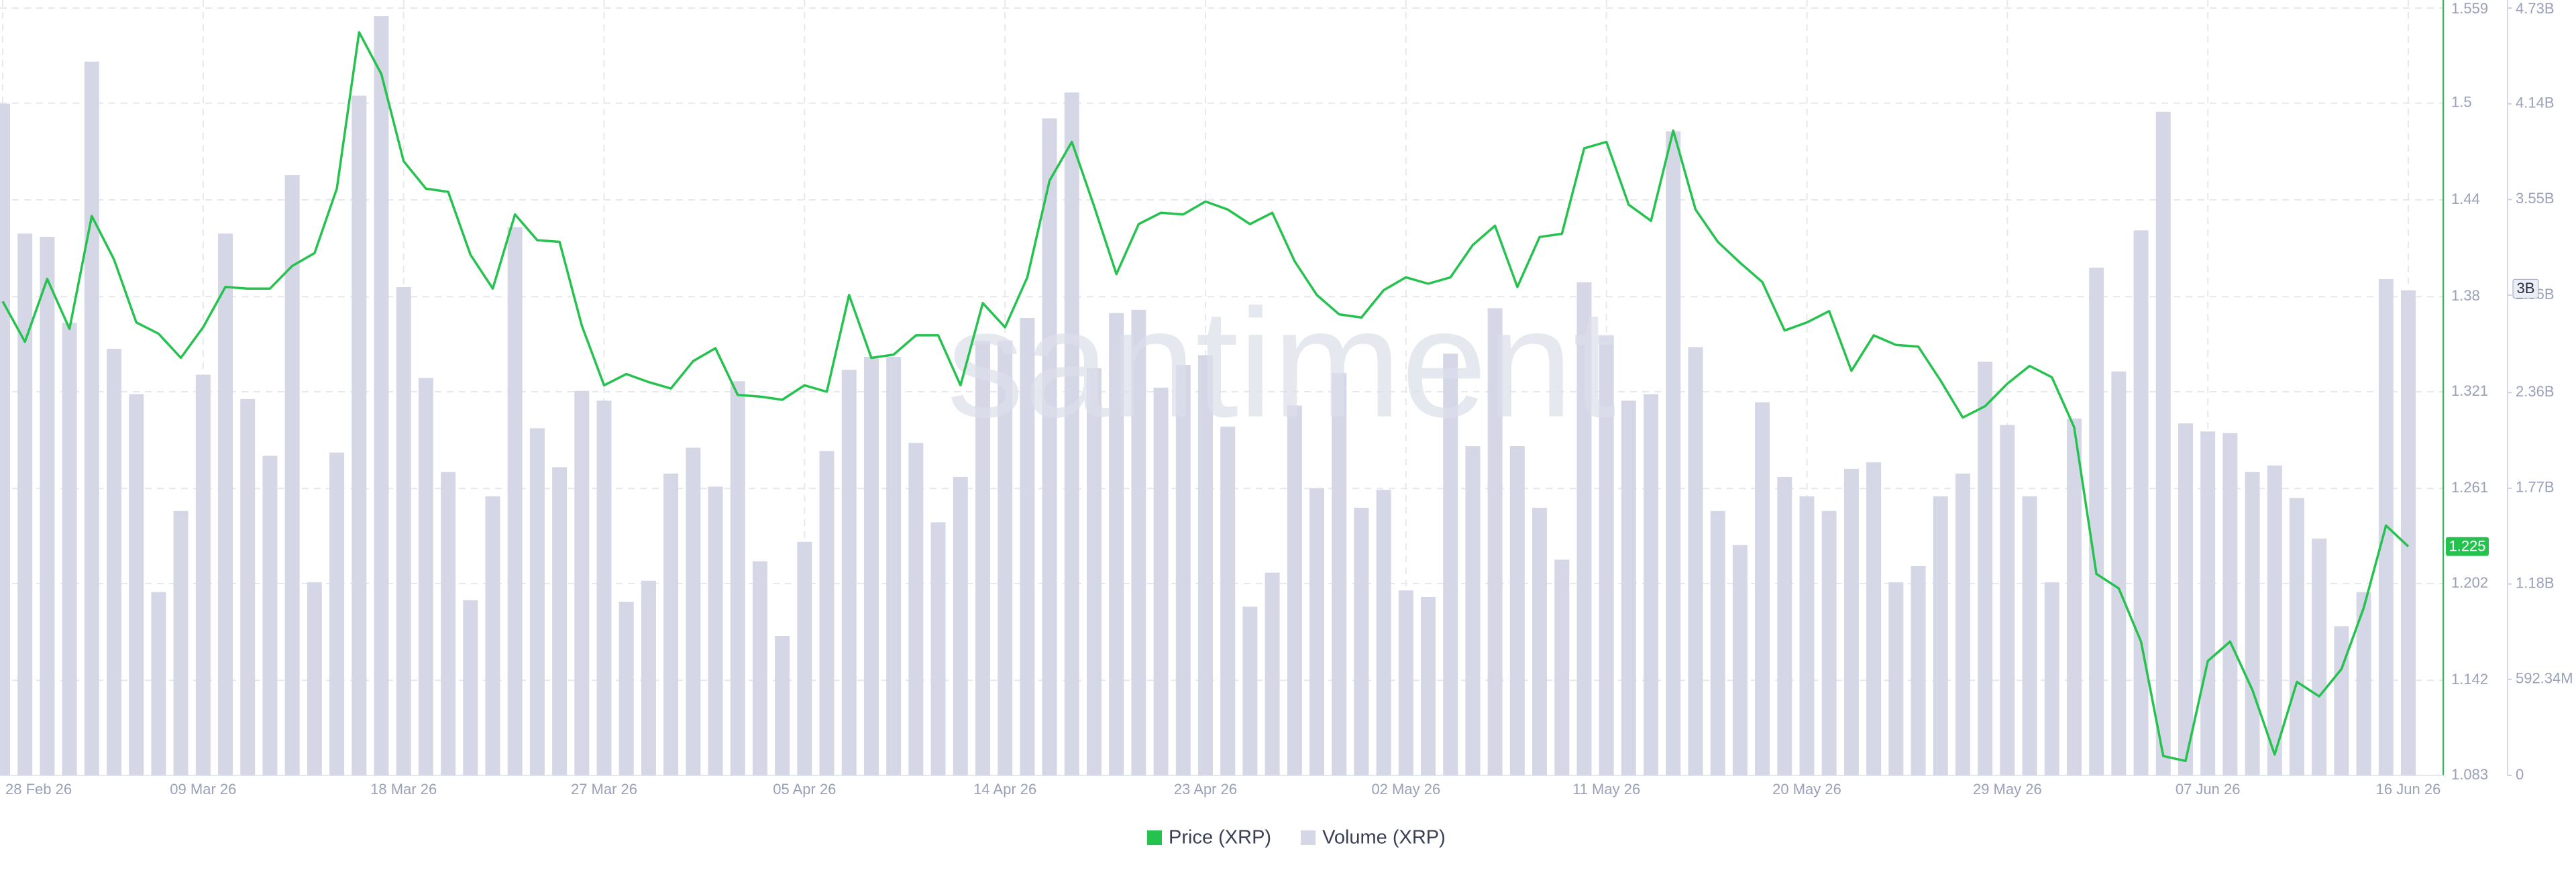 Image resolution: width=2576 pixels, height=872 pixels. I want to click on y-tick-label: 1.202, so click(2469, 582).